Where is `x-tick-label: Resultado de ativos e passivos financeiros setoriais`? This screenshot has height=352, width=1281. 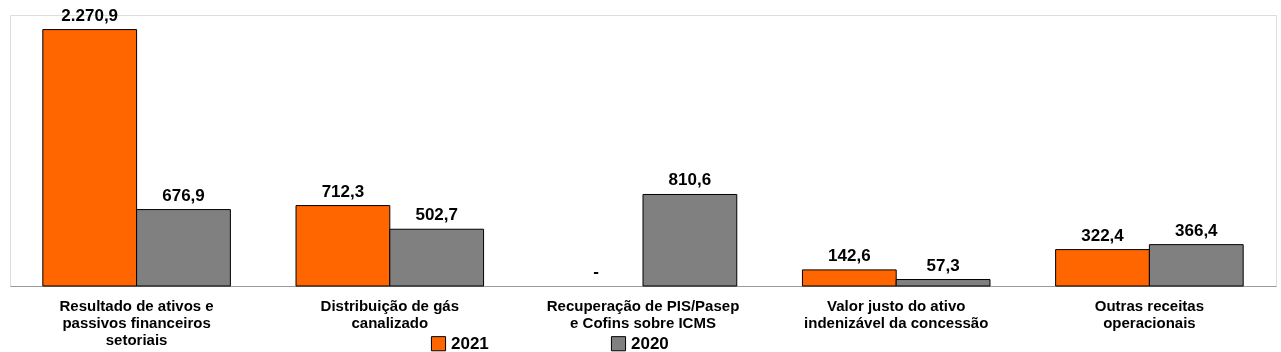 x-tick-label: Resultado de ativos e passivos financeiros setoriais is located at coordinates (136, 322).